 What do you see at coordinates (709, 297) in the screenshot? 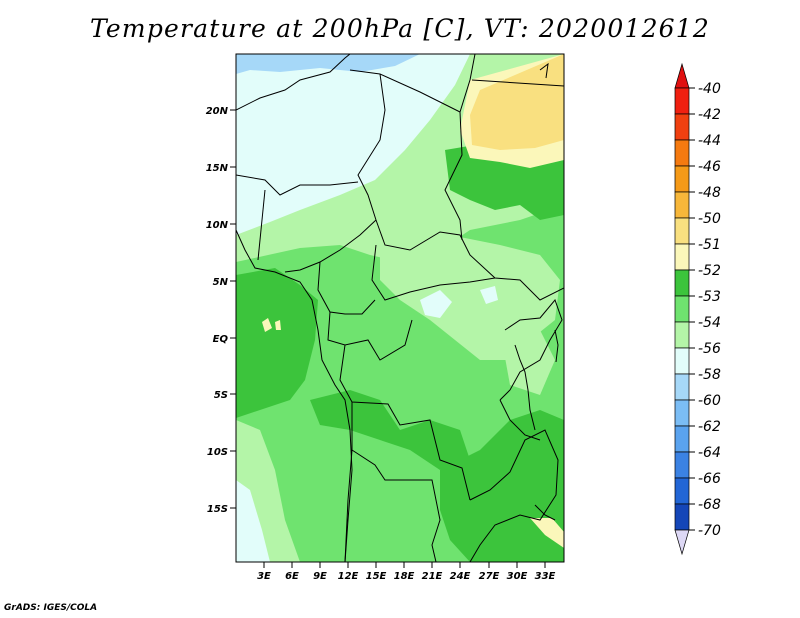
I see `colorbar-label: -53` at bounding box center [709, 297].